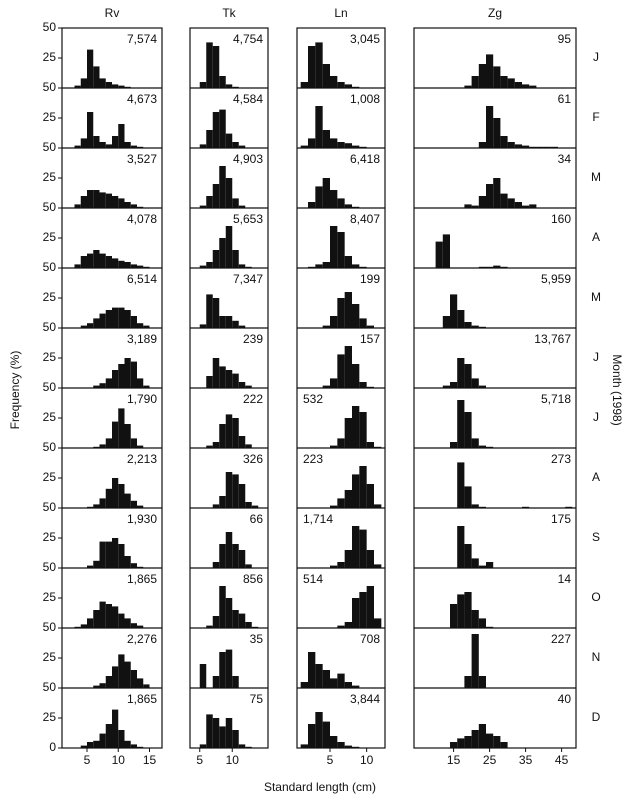 The image size is (627, 798). I want to click on y-tick-label: 0, so click(52, 747).